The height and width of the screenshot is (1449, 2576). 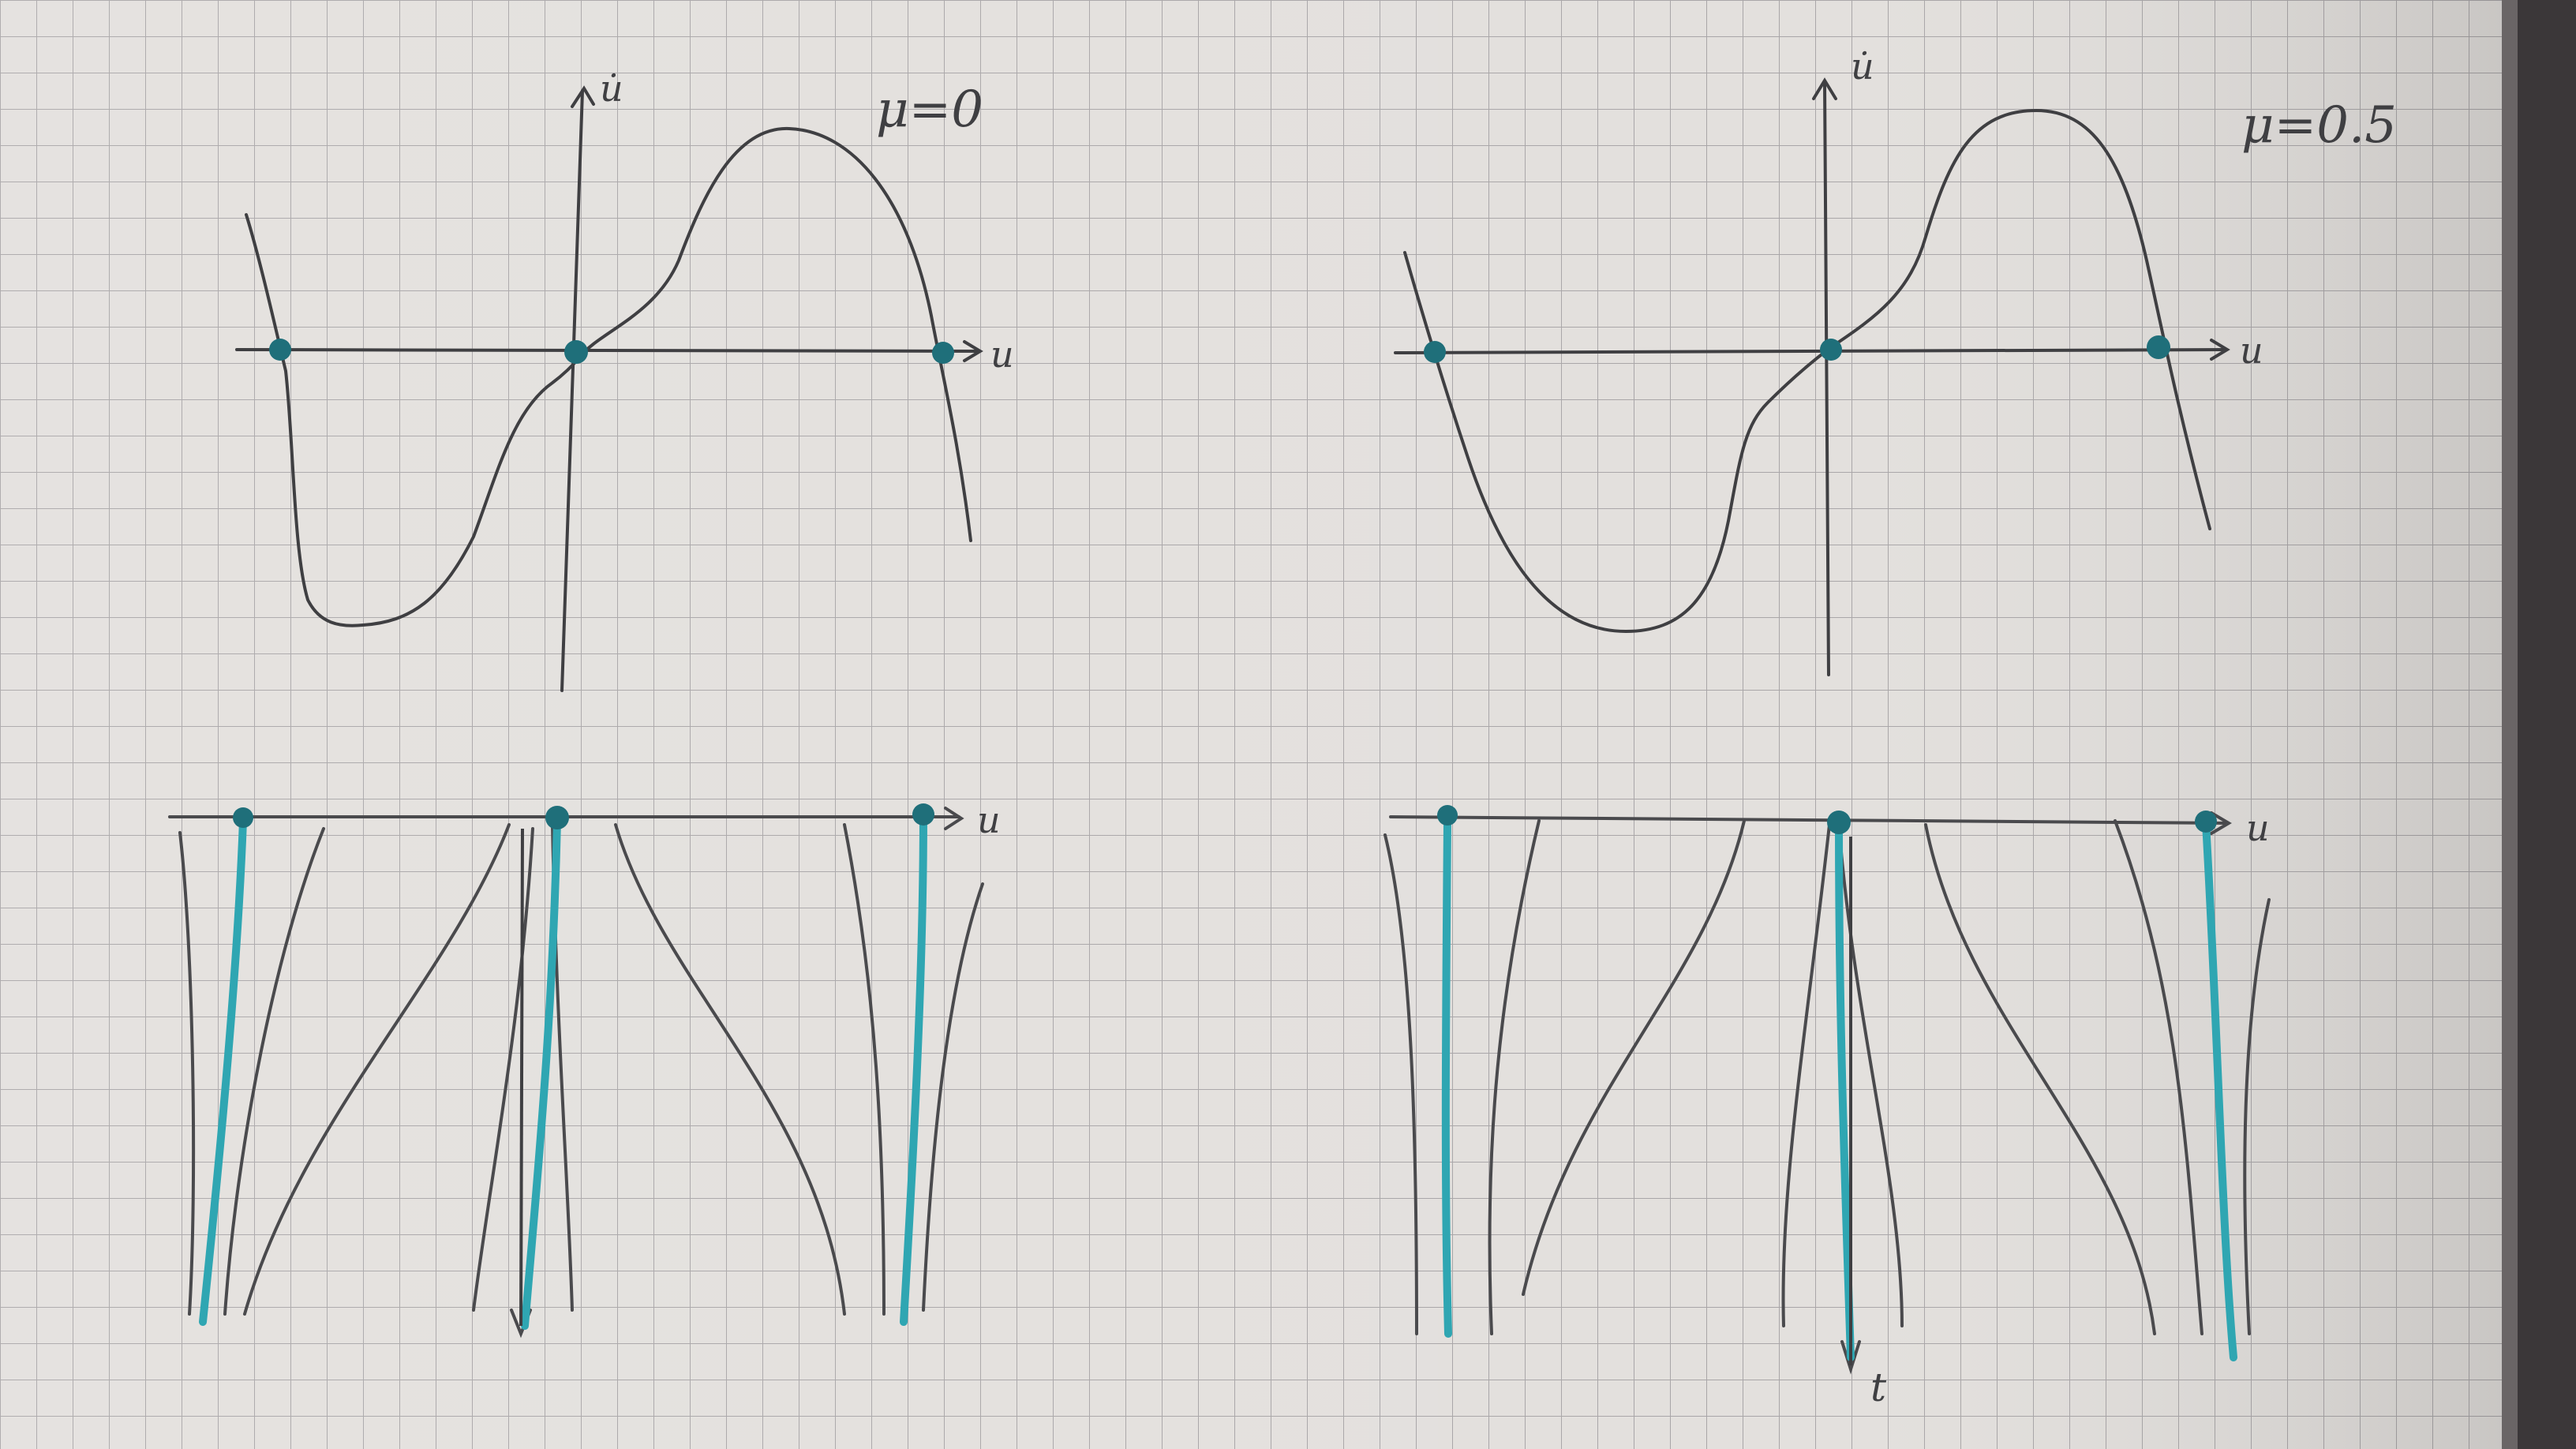 I want to click on right-trajectory-plot, so click(x=1827, y=1093).